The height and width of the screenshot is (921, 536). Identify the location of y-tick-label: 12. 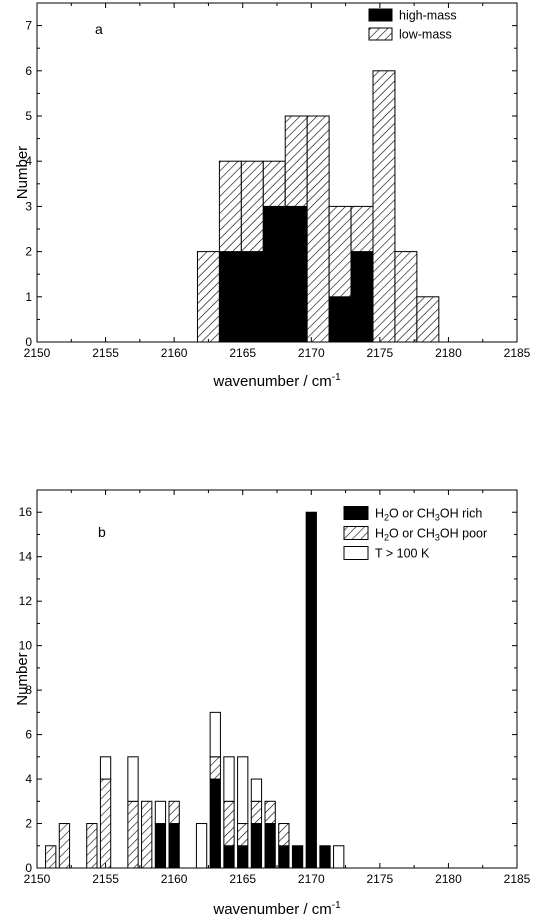
(26, 601).